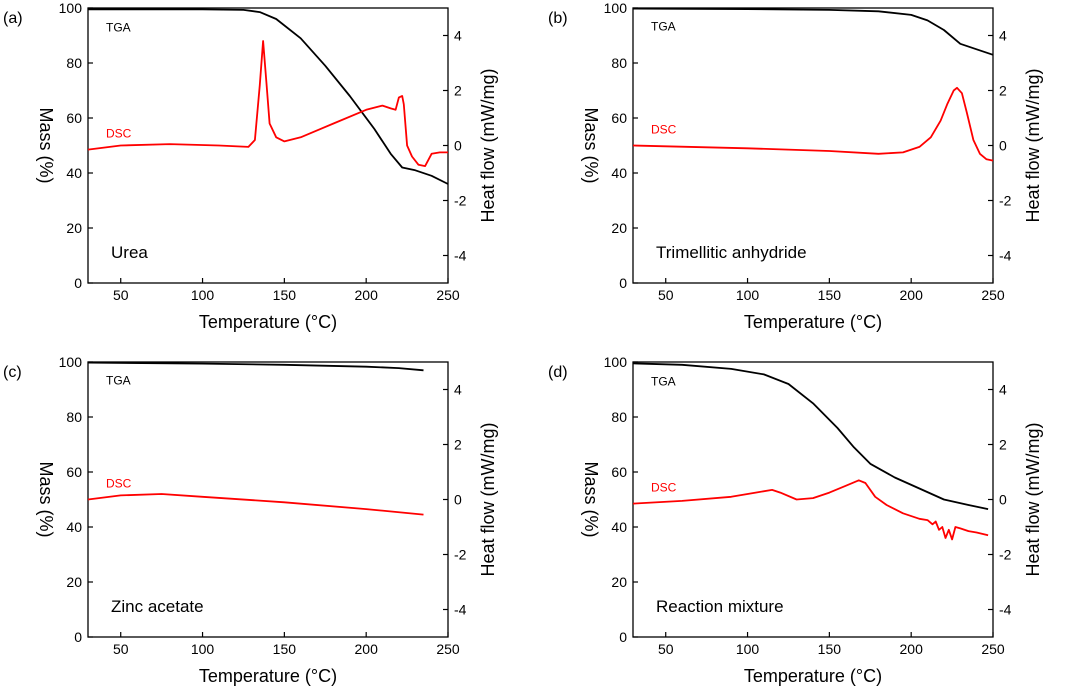 The width and height of the screenshot is (1080, 694). Describe the element at coordinates (157, 606) in the screenshot. I see `sample-label: Zinc acetate` at that location.